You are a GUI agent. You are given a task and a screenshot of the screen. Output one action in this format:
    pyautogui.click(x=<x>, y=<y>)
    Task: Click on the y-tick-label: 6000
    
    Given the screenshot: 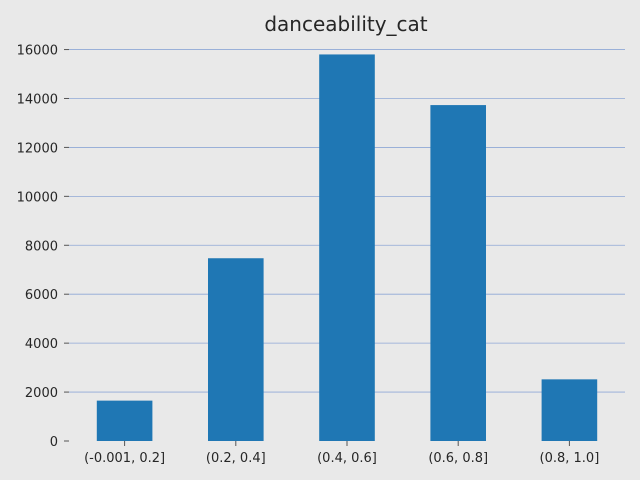 What is the action you would take?
    pyautogui.click(x=41, y=295)
    